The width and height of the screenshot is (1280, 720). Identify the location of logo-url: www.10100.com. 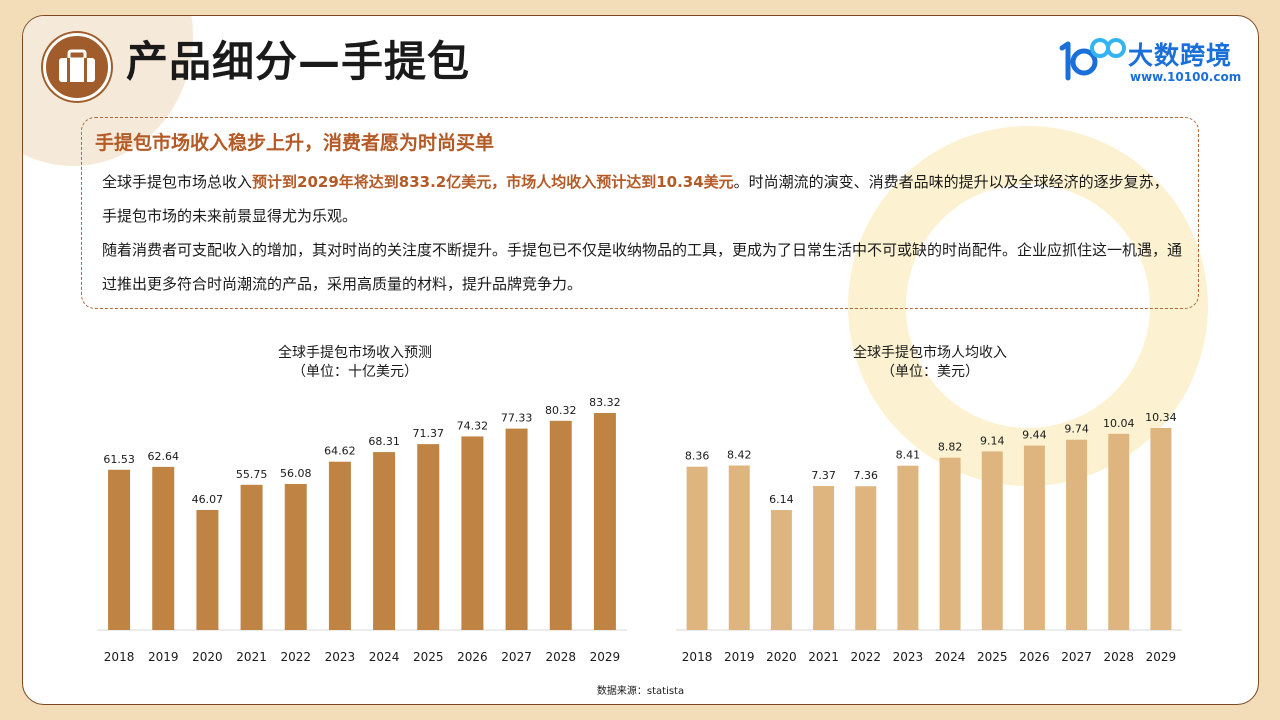
(1186, 77).